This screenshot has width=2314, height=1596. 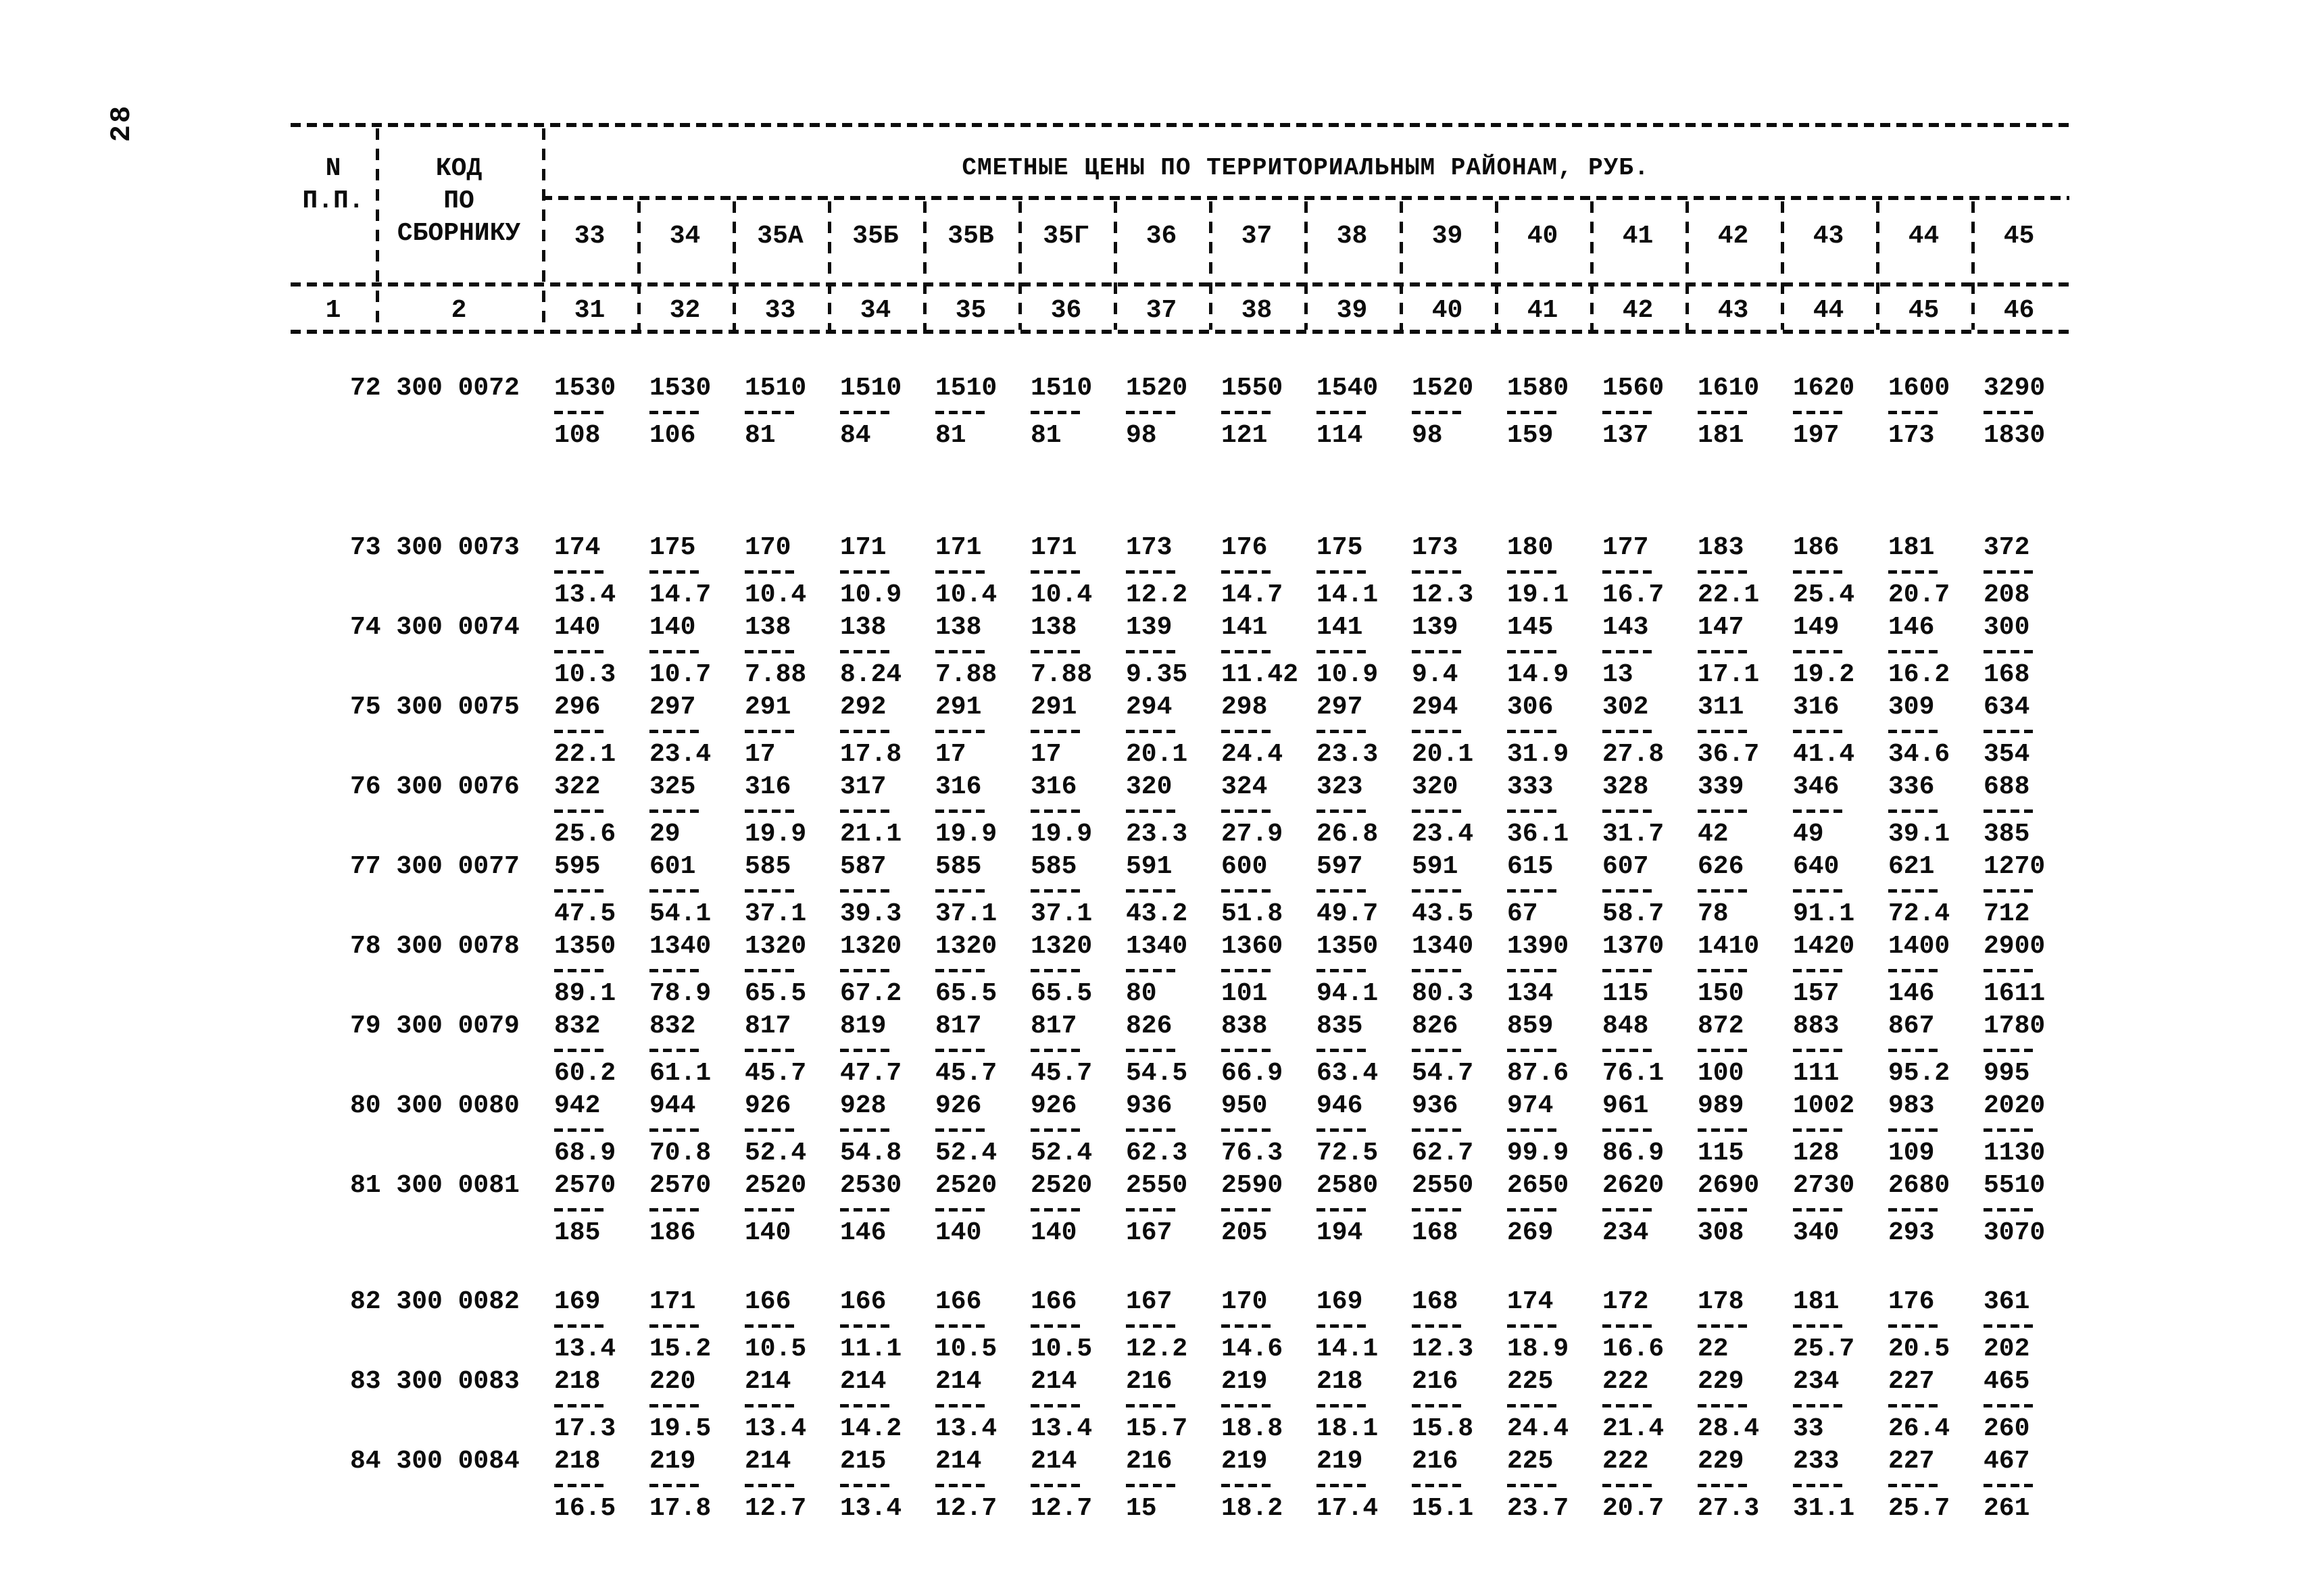 What do you see at coordinates (1637, 1209) in the screenshot?
I see `price-cell: 2620 234` at bounding box center [1637, 1209].